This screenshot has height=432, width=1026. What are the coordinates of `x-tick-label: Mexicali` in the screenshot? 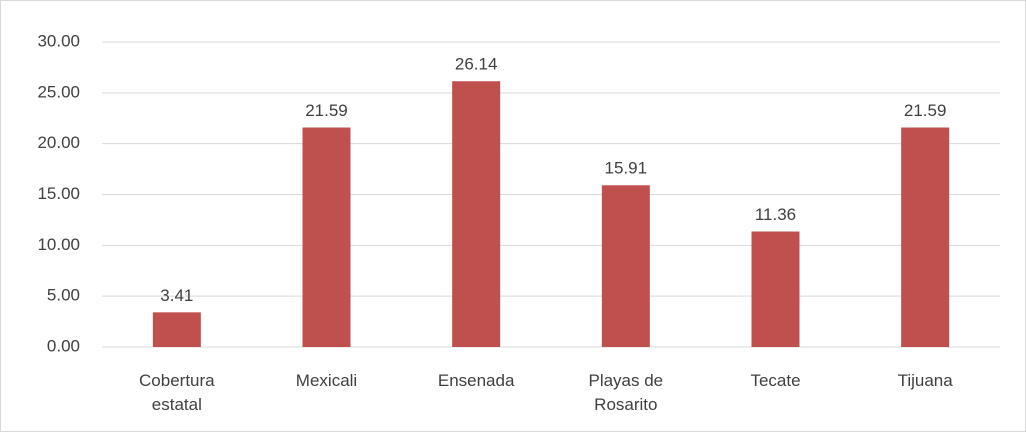 It's located at (326, 380).